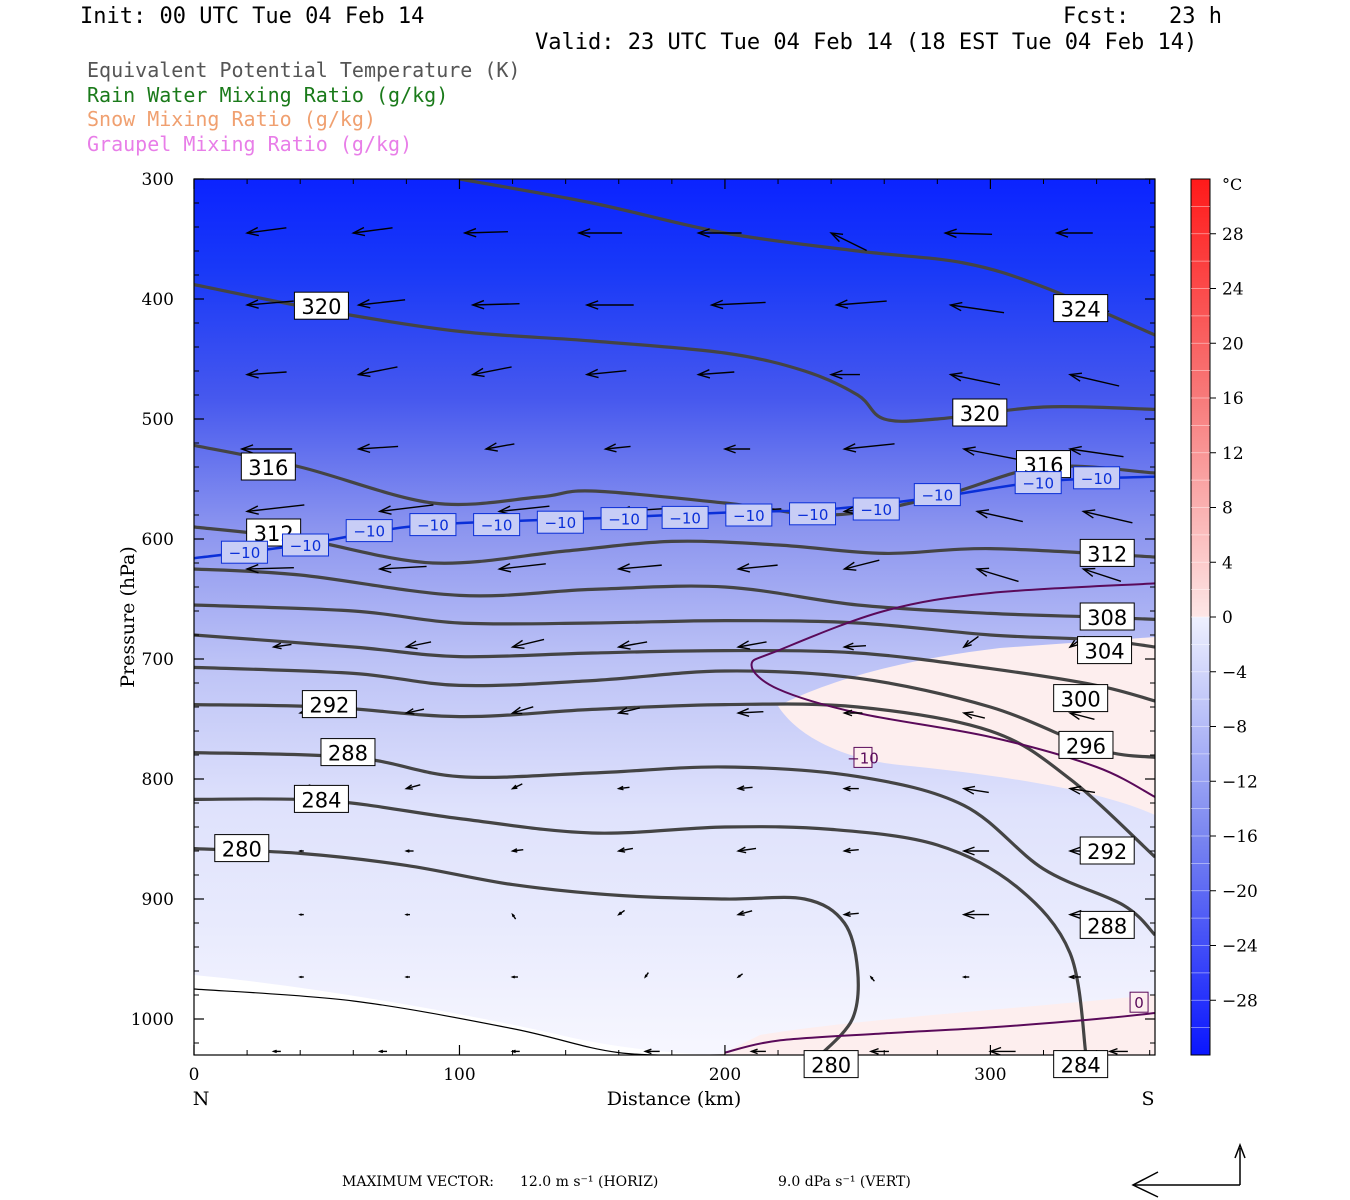 The width and height of the screenshot is (1350, 1200). What do you see at coordinates (831, 1066) in the screenshot?
I see `theta-e-label-text: 280` at bounding box center [831, 1066].